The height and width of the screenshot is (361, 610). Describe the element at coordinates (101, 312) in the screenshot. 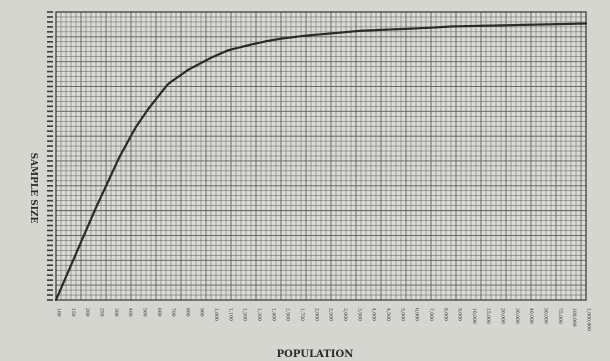

I see `x-tick-label: 250` at that location.